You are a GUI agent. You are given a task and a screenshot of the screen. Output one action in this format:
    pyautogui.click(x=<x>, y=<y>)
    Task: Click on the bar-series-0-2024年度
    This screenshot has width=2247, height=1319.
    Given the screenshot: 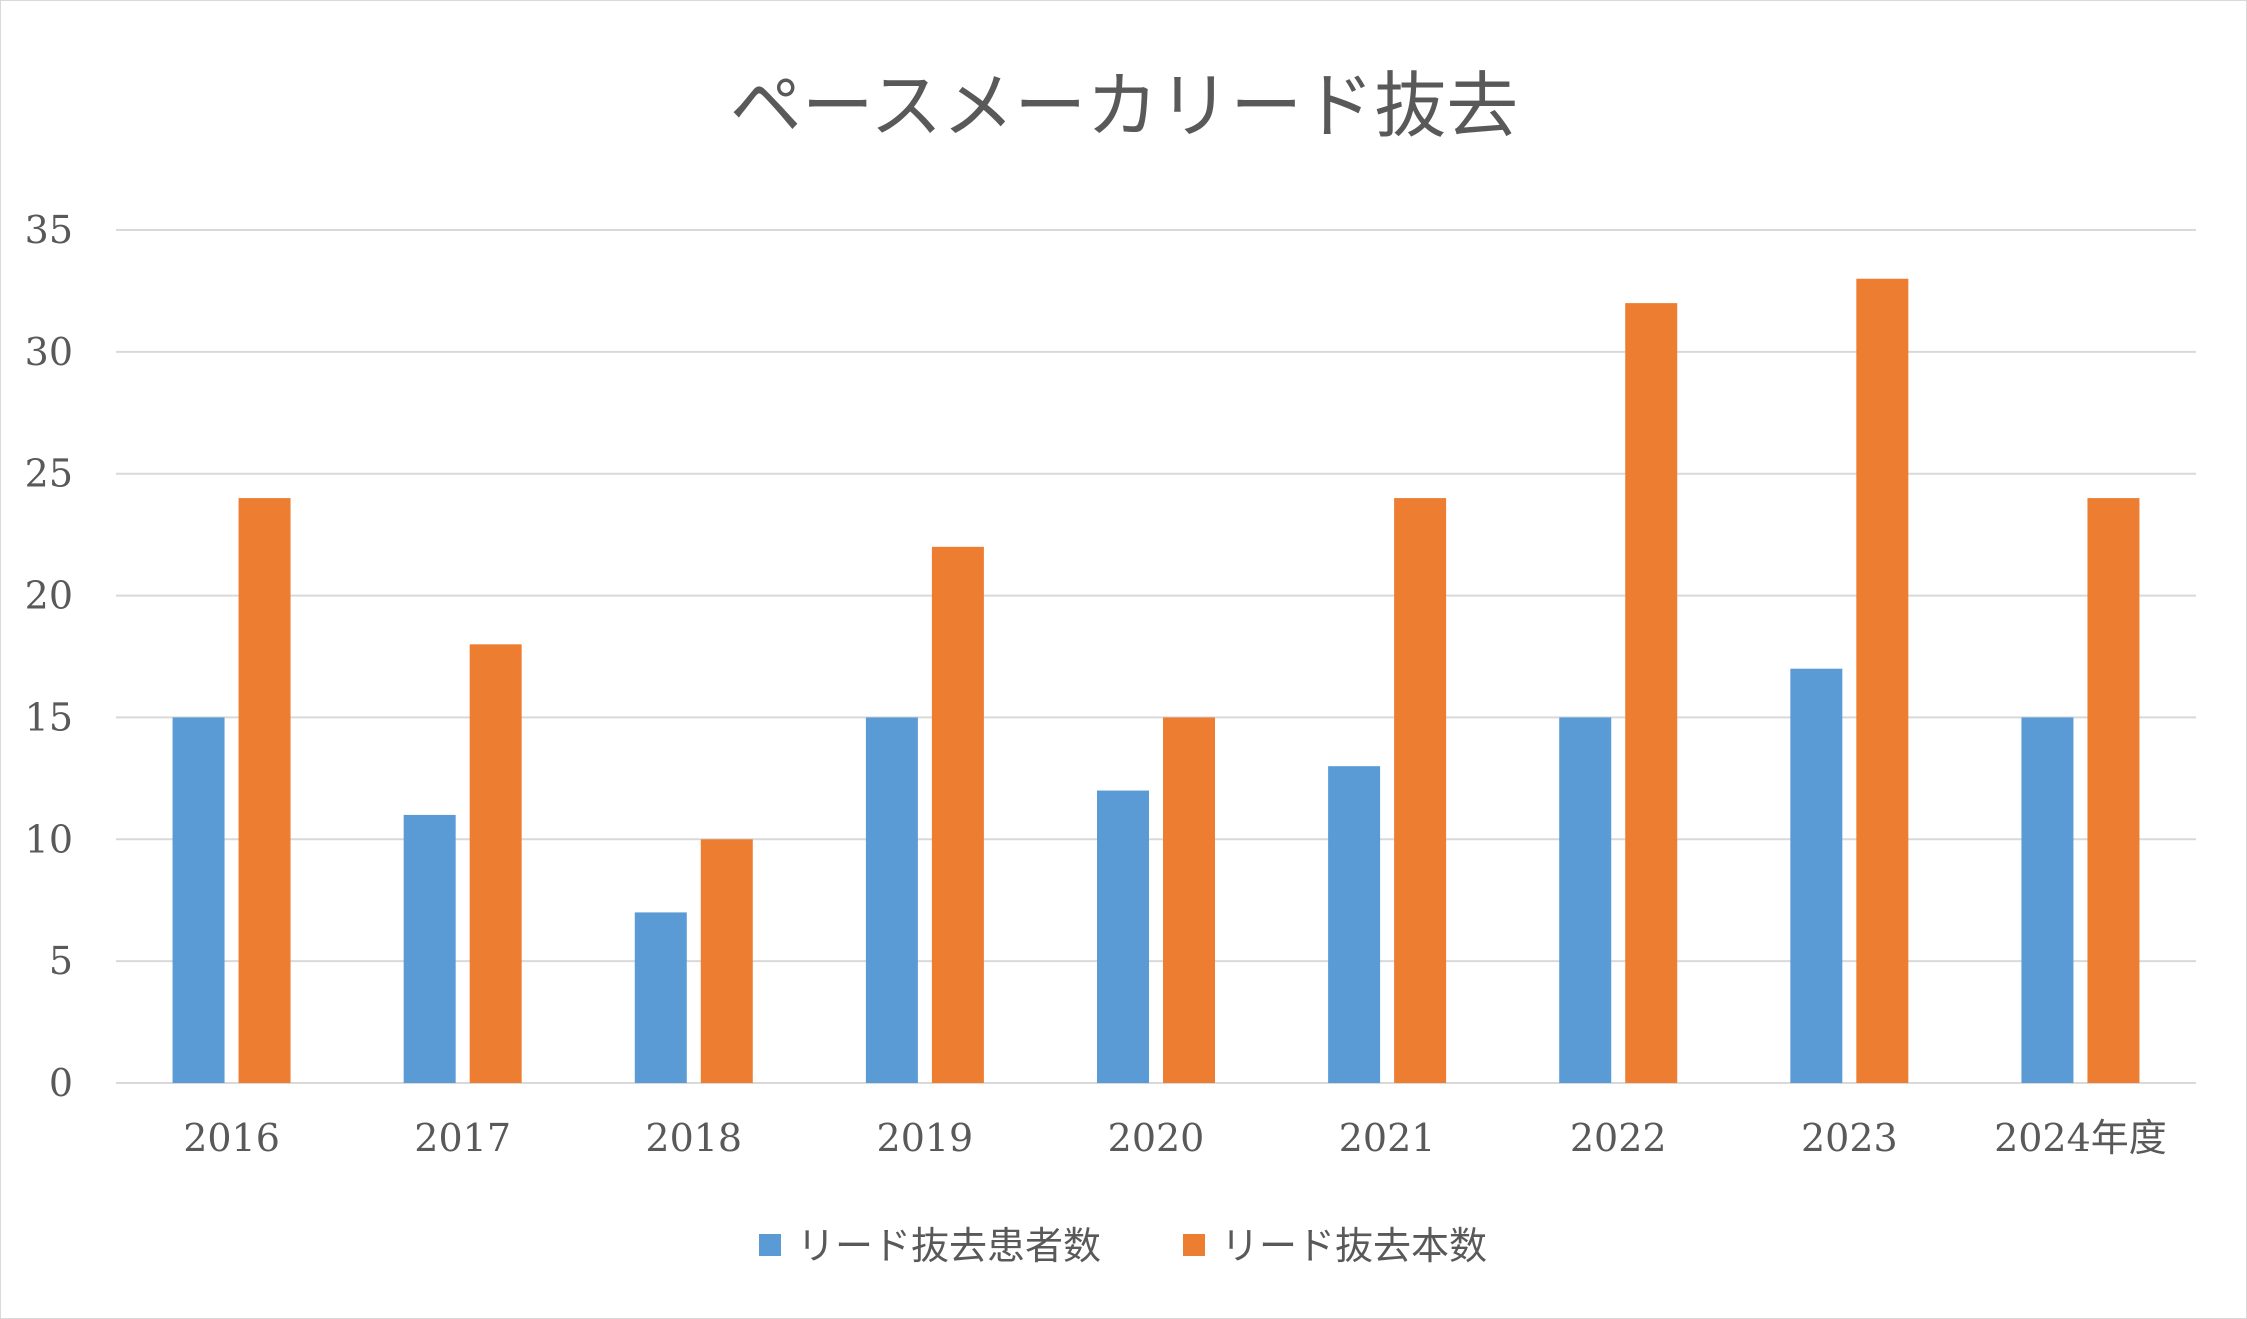 What is the action you would take?
    pyautogui.click(x=2047, y=900)
    